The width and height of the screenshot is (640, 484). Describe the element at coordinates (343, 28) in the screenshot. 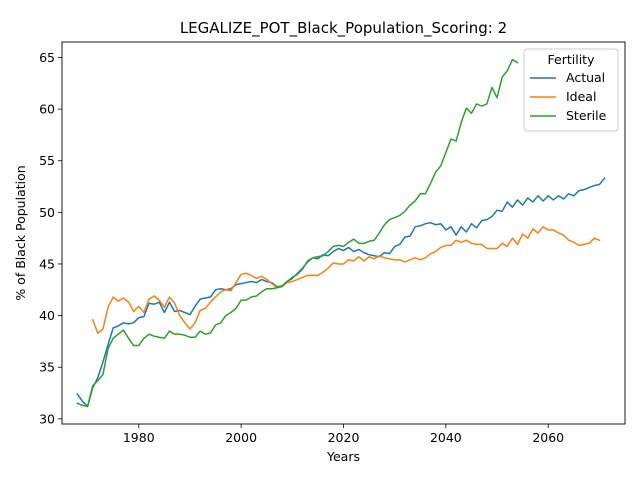

I see `chart-title: LEGALIZE_POT_Black_Population_Scoring: 2` at that location.